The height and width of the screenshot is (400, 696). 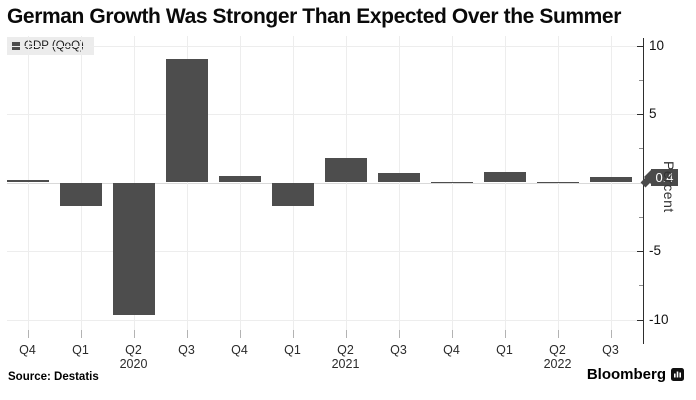 What do you see at coordinates (653, 113) in the screenshot?
I see `y-axis-tick-label: 5` at bounding box center [653, 113].